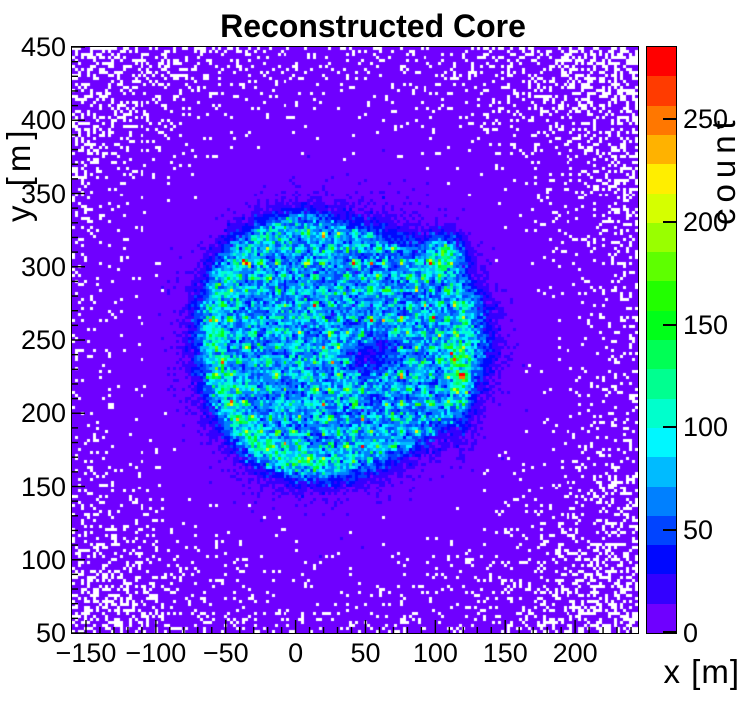  I want to click on x-axis-tick-label: −50, so click(225, 653).